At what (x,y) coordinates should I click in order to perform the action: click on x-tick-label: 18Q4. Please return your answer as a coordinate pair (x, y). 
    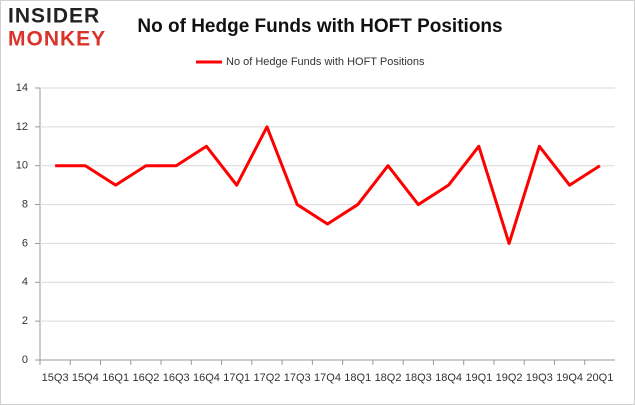
    Looking at the image, I should click on (448, 378).